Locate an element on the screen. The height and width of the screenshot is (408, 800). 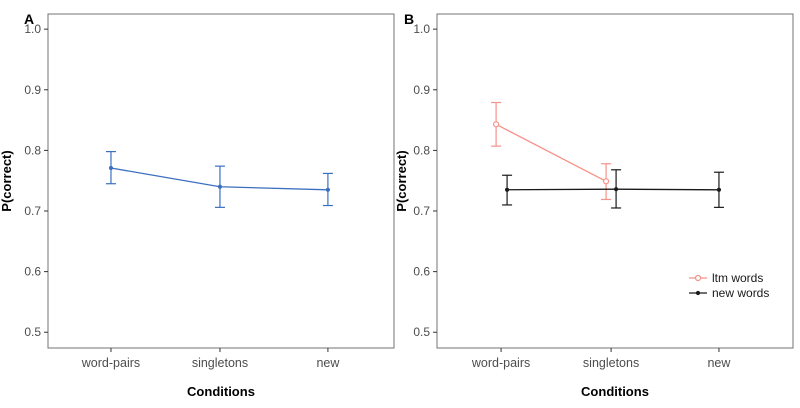
legend-label: ltm words is located at coordinates (737, 278).